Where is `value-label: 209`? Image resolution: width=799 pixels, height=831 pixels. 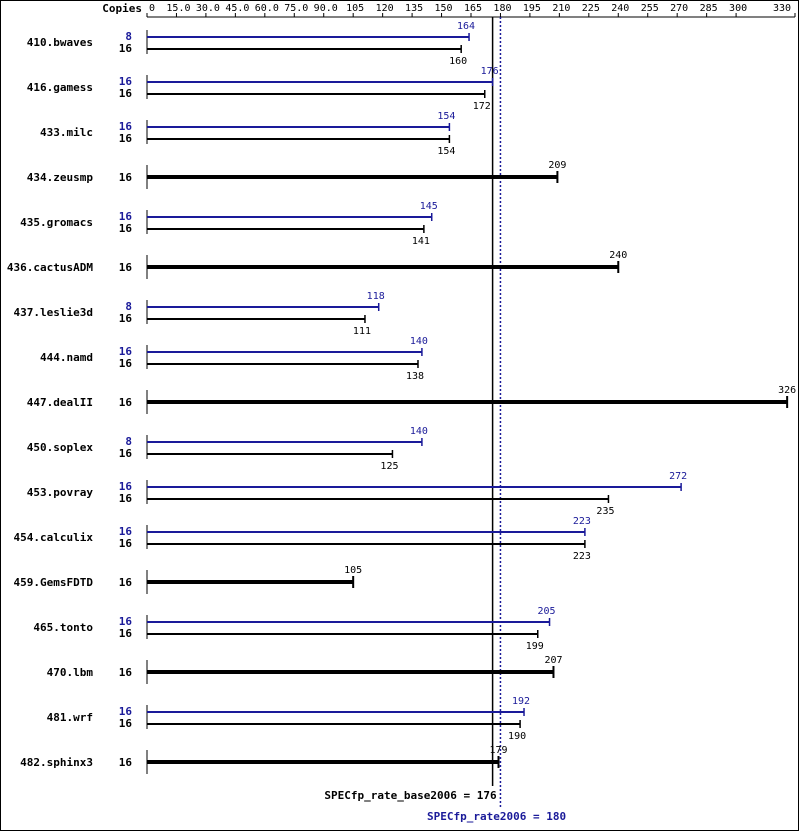 value-label: 209 is located at coordinates (557, 165).